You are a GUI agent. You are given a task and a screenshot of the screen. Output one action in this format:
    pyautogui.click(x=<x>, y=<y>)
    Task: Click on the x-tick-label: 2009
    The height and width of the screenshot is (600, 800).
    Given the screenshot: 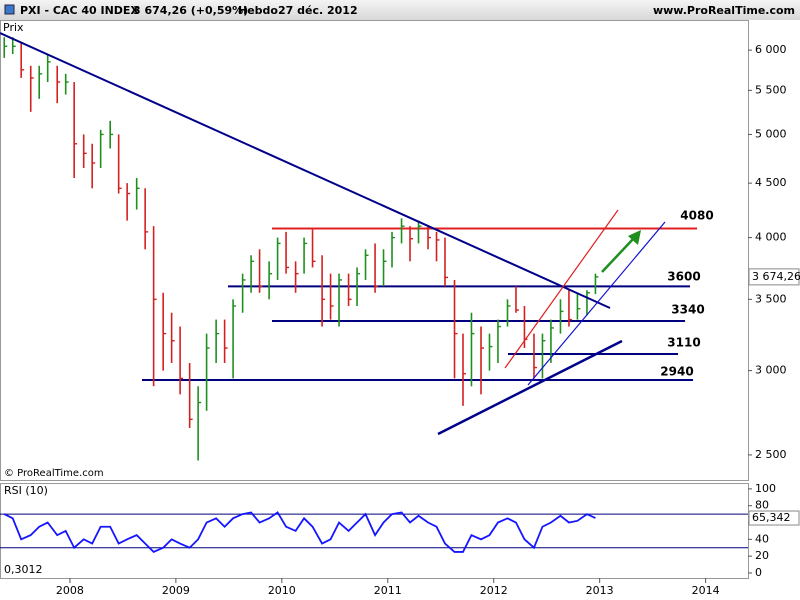 What is the action you would take?
    pyautogui.click(x=176, y=590)
    